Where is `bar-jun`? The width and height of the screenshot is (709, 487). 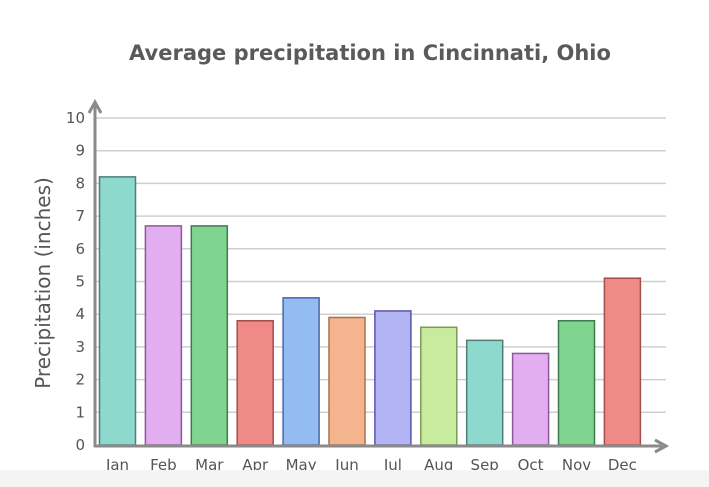
bar-jun is located at coordinates (347, 381).